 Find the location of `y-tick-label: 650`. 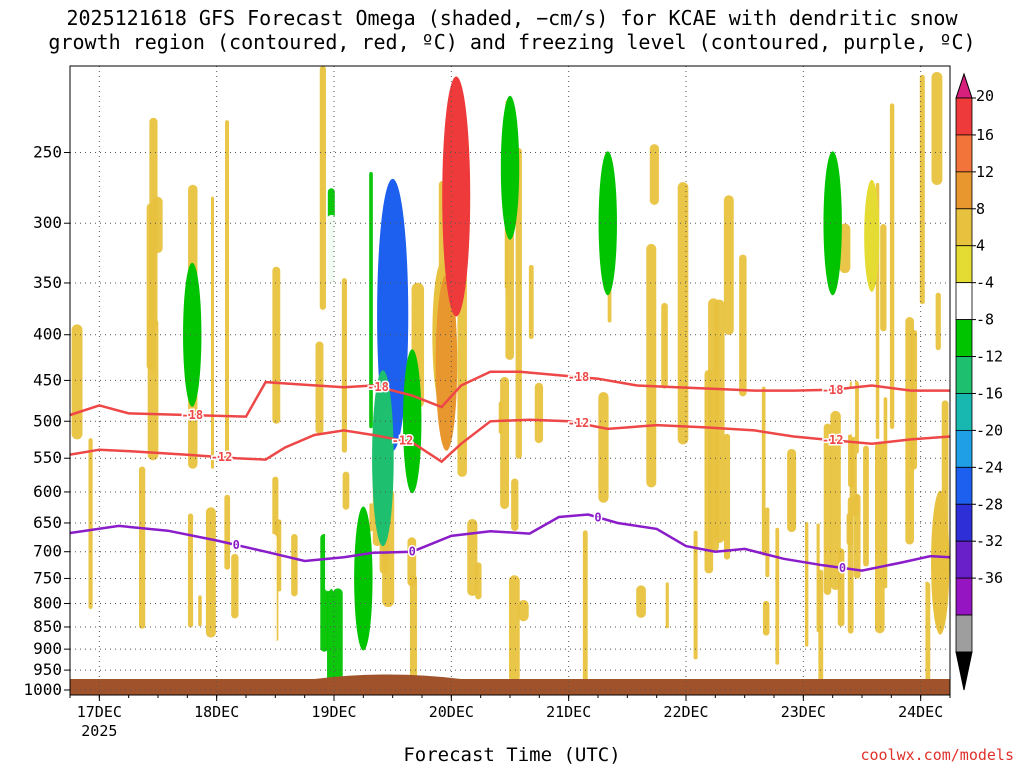

y-tick-label: 650 is located at coordinates (47, 522).